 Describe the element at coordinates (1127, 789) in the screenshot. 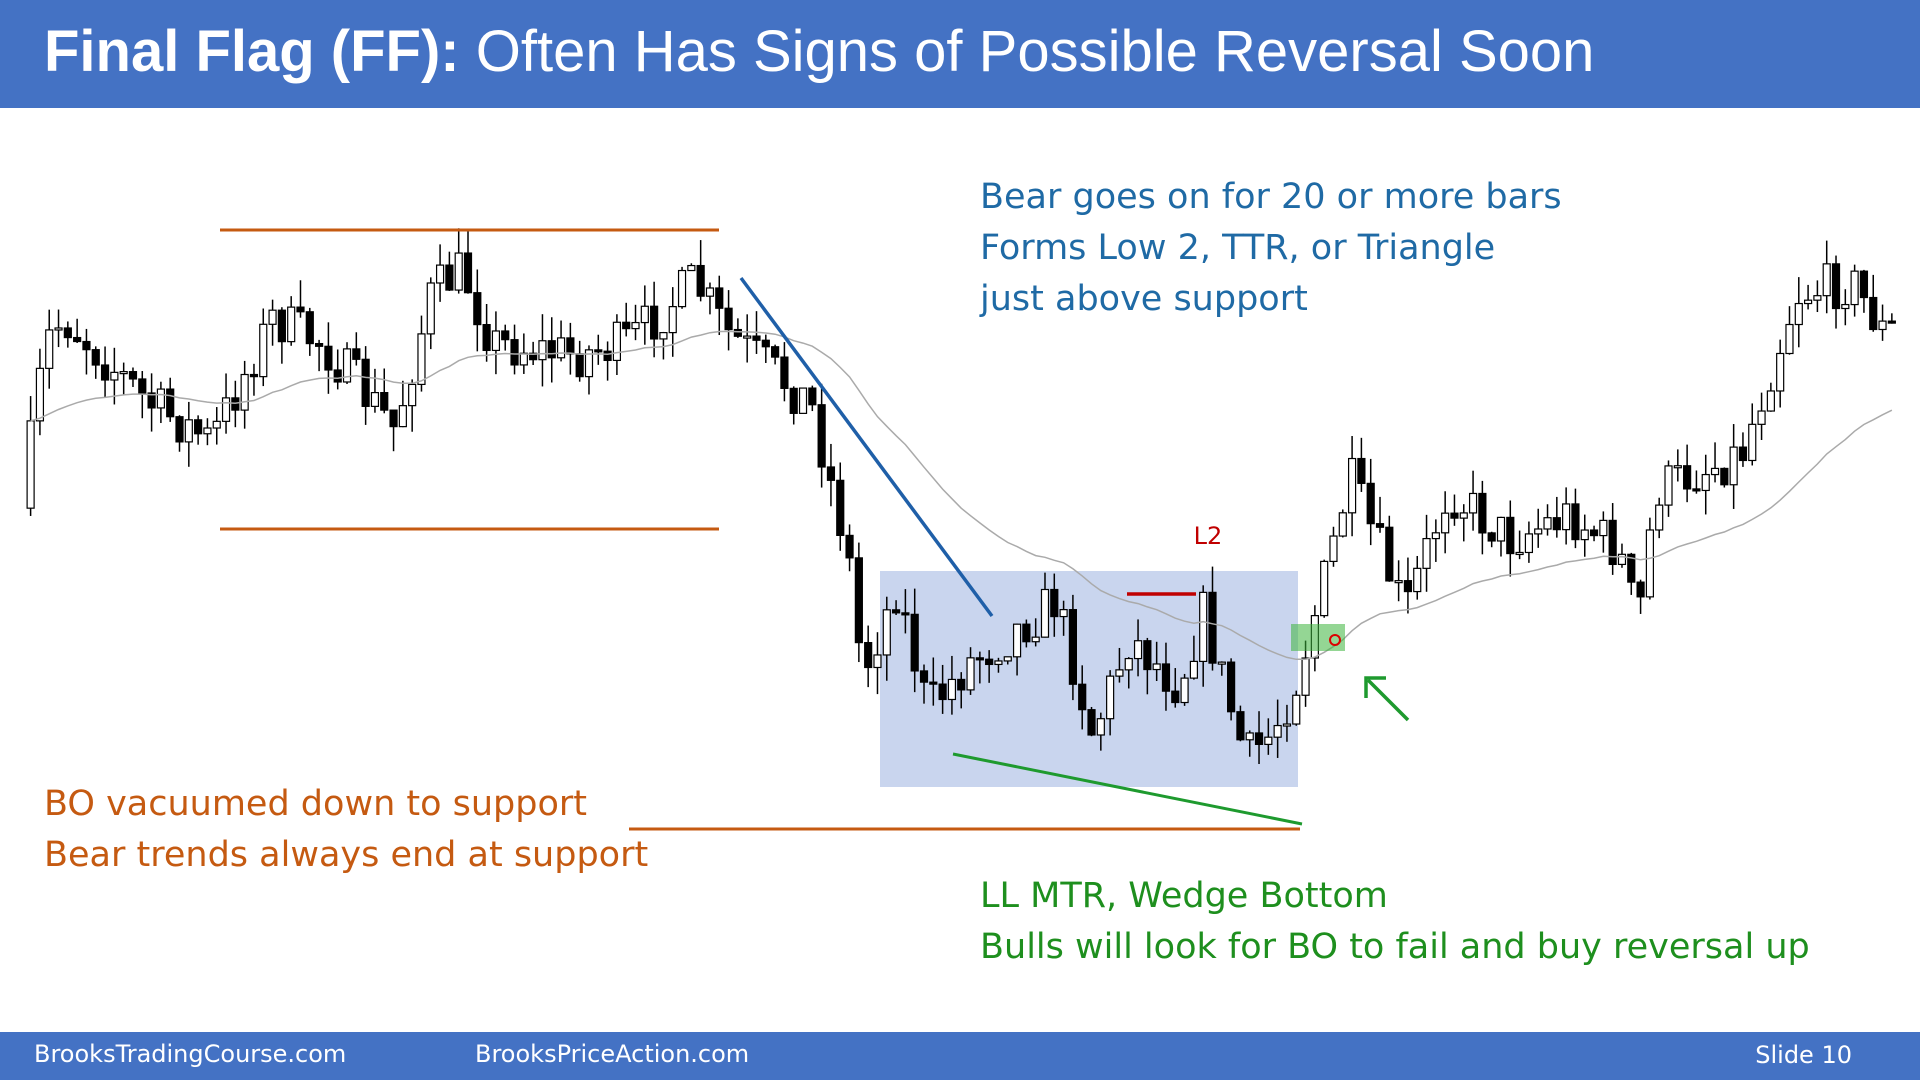

I see `wedge-line` at that location.